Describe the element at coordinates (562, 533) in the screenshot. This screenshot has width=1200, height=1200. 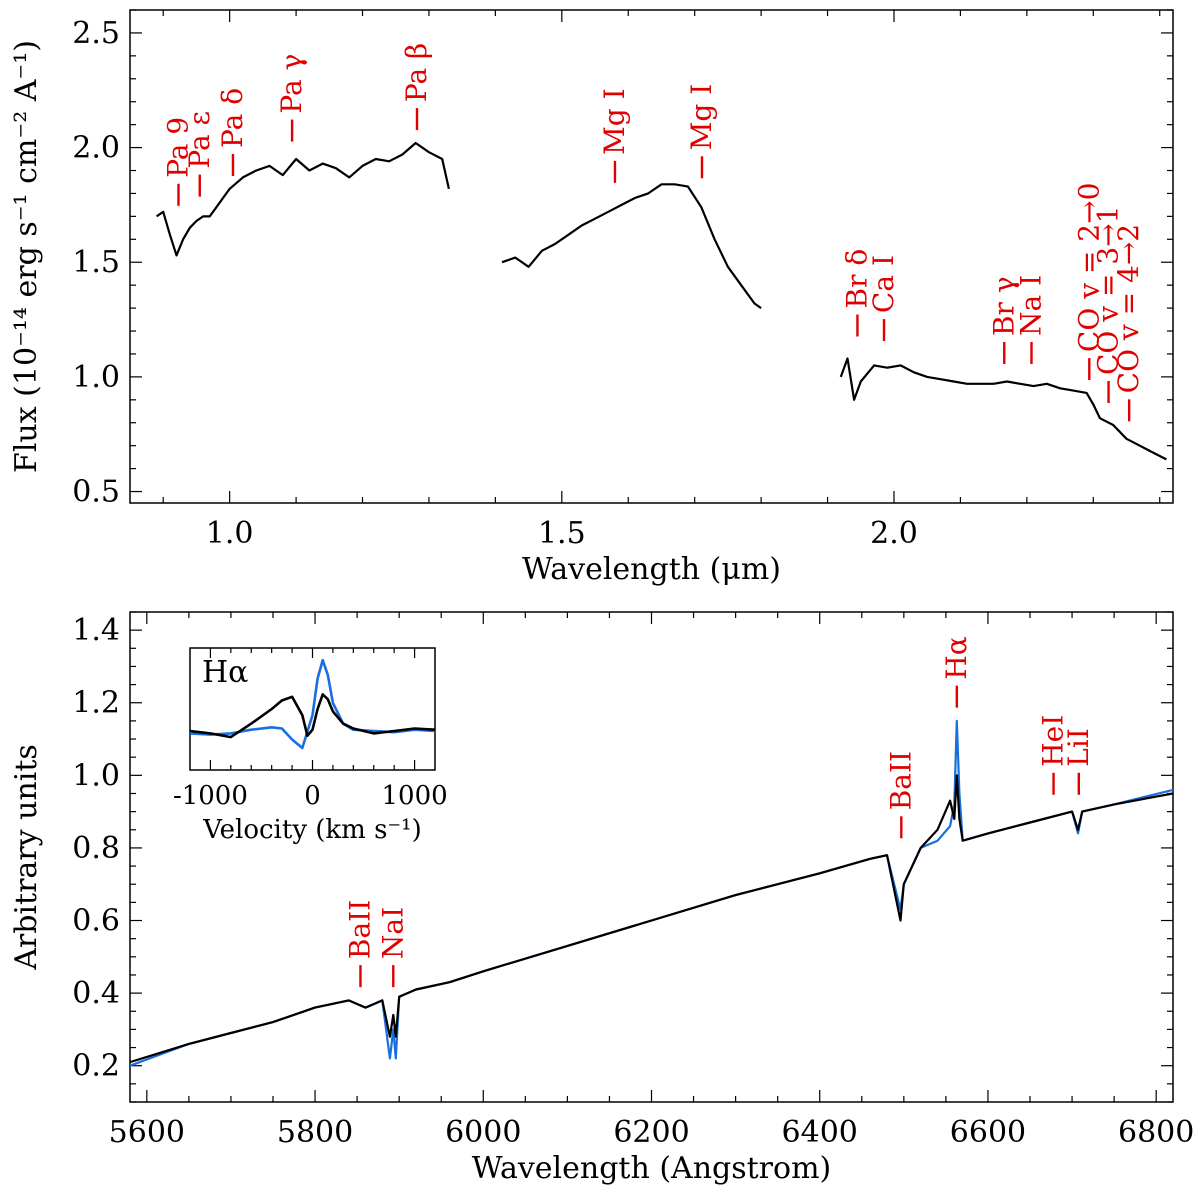
I see `x-tick-label: 1.5` at that location.